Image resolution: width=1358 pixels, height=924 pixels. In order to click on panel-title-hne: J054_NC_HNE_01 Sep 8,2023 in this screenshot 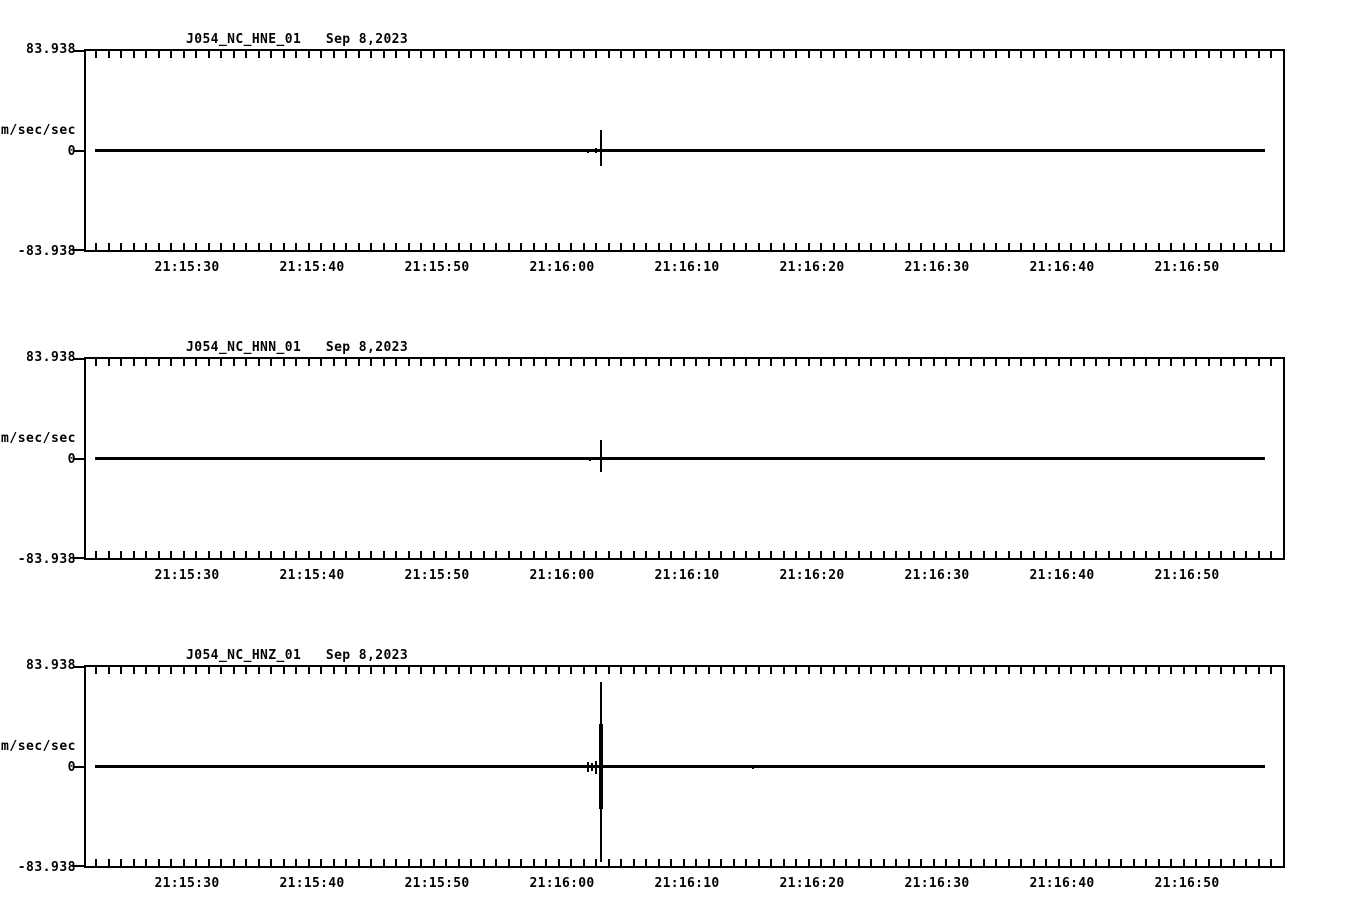, I will do `click(297, 39)`.